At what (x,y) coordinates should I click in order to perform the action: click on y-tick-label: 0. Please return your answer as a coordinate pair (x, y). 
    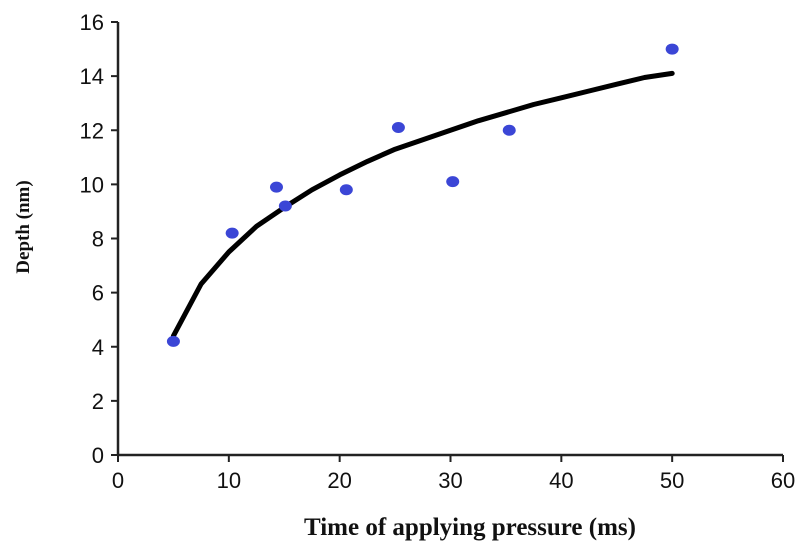
    Looking at the image, I should click on (98, 455).